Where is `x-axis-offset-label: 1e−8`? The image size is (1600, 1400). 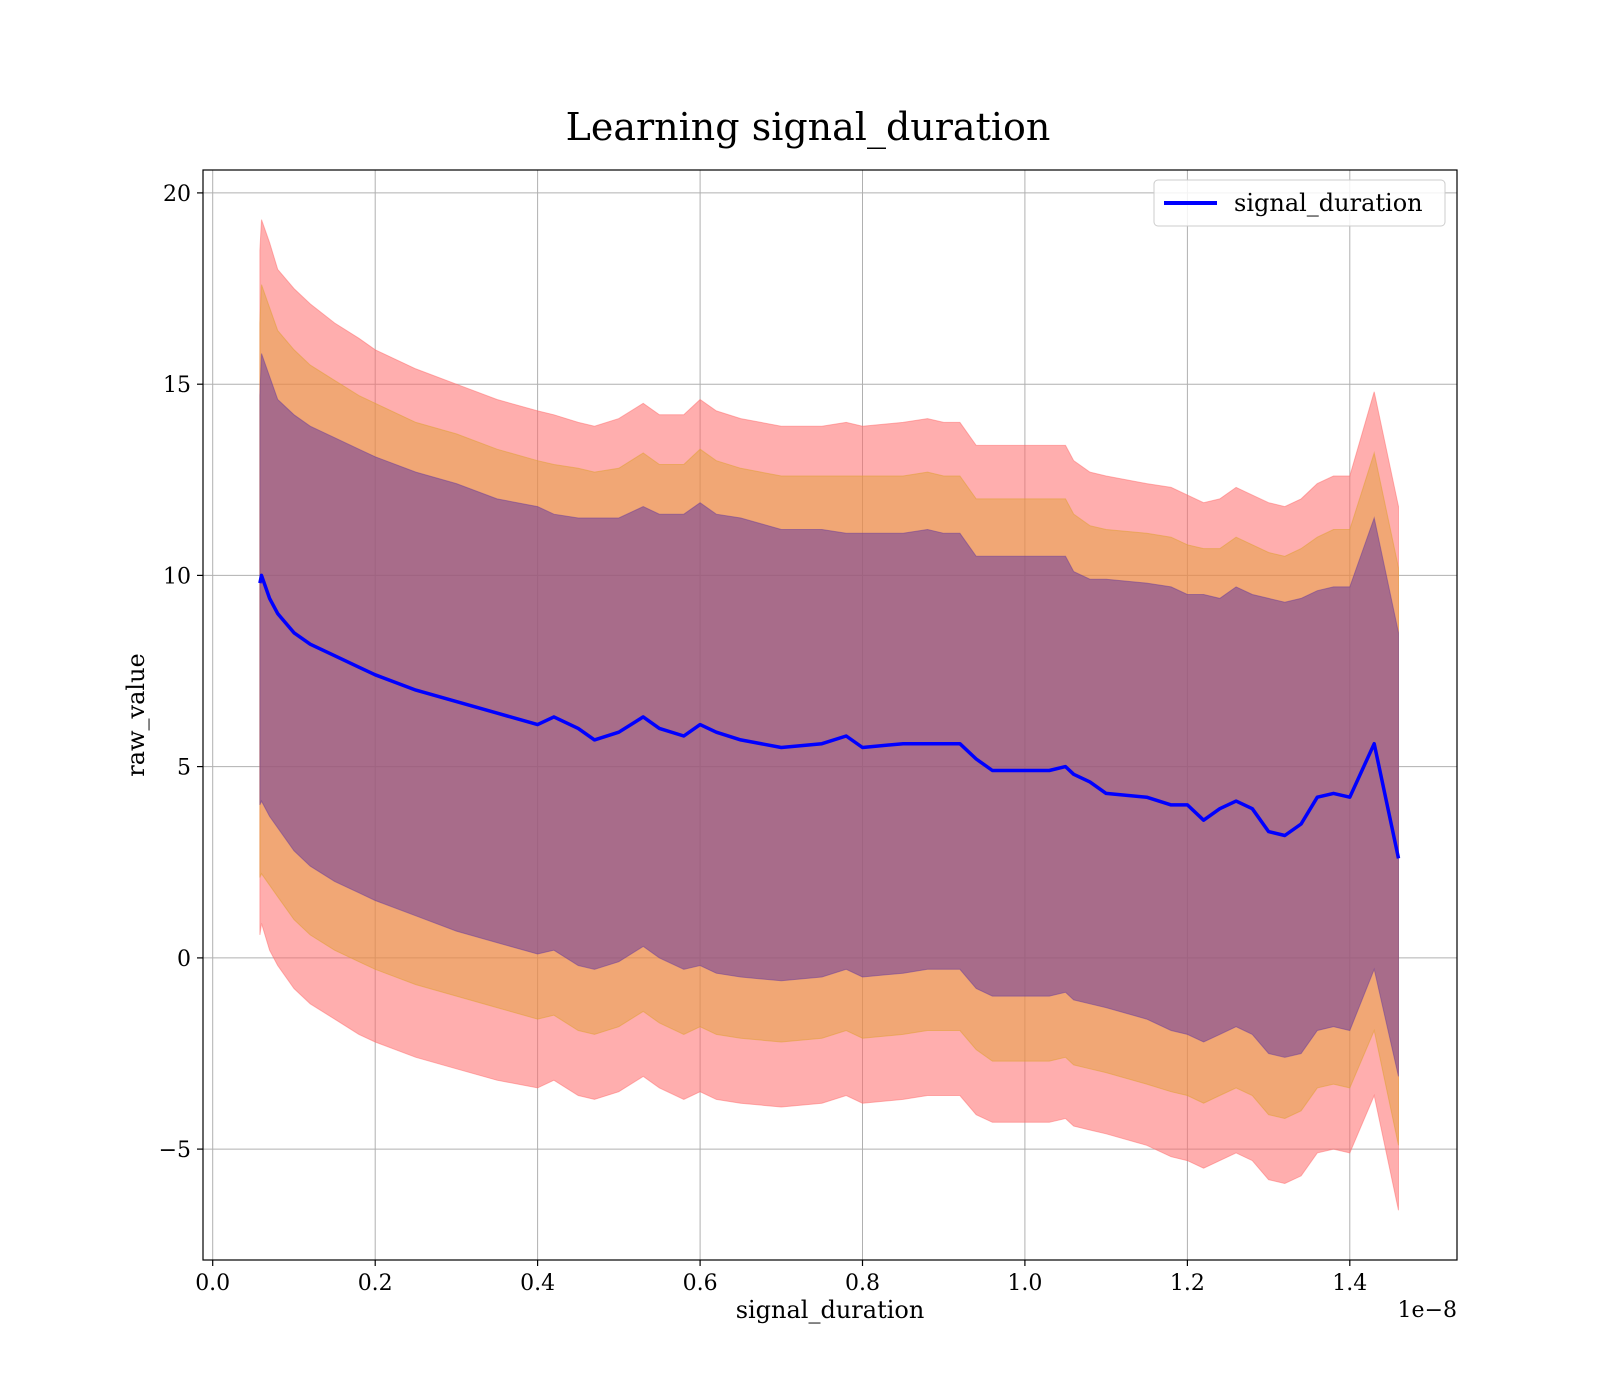 x-axis-offset-label: 1e−8 is located at coordinates (1427, 1310).